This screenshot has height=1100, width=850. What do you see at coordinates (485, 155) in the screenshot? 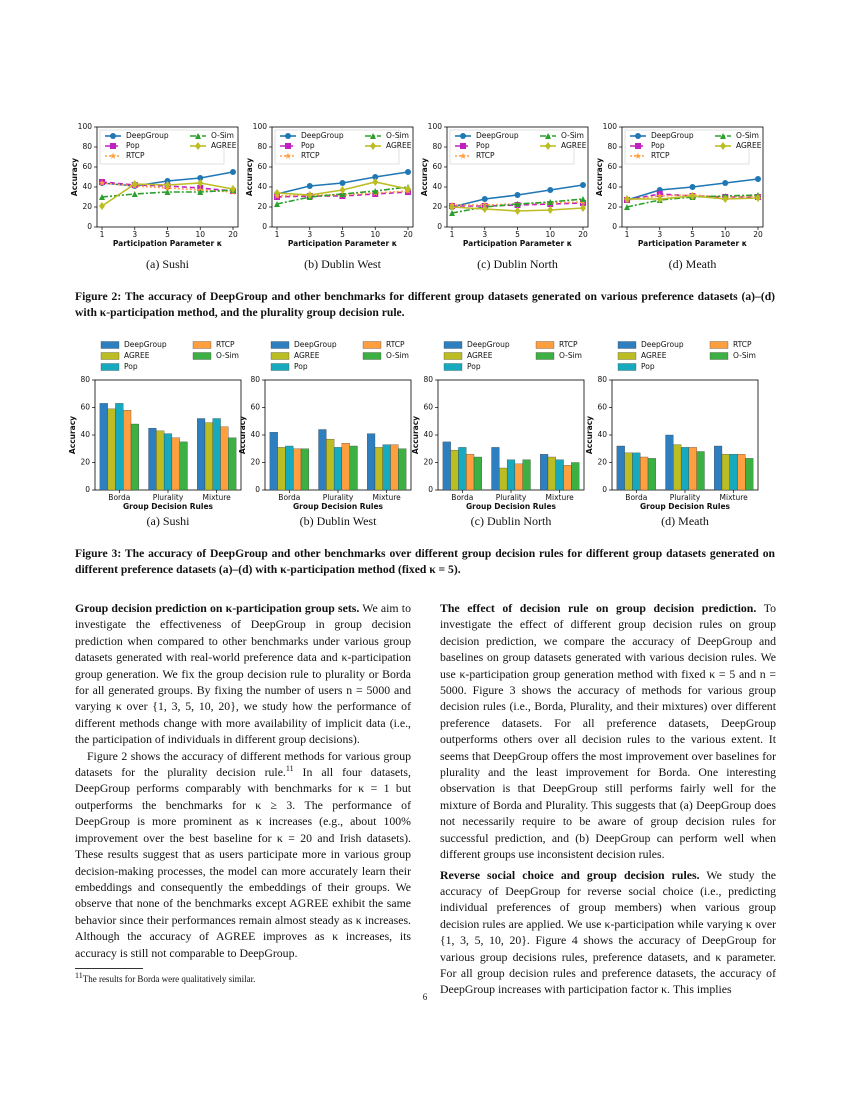
I see `legend-label: RTCP` at bounding box center [485, 155].